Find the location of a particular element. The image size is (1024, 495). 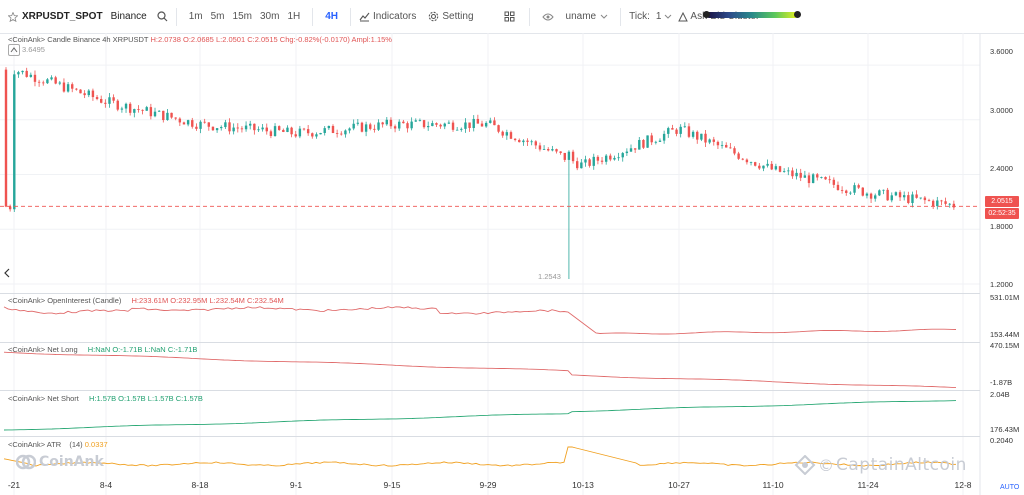

timeframe-5m: 5m is located at coordinates (217, 16).